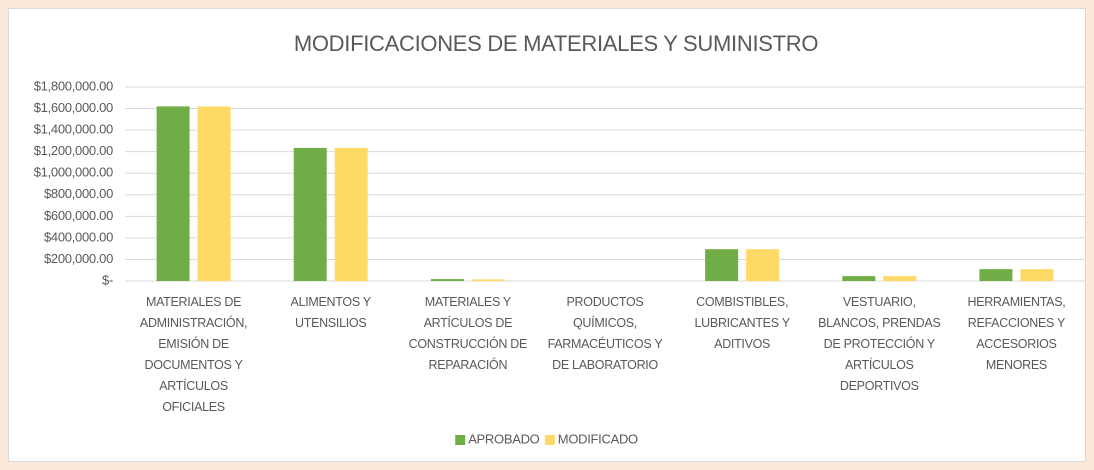  I want to click on y-tick-label: $400,000.00, so click(78, 236).